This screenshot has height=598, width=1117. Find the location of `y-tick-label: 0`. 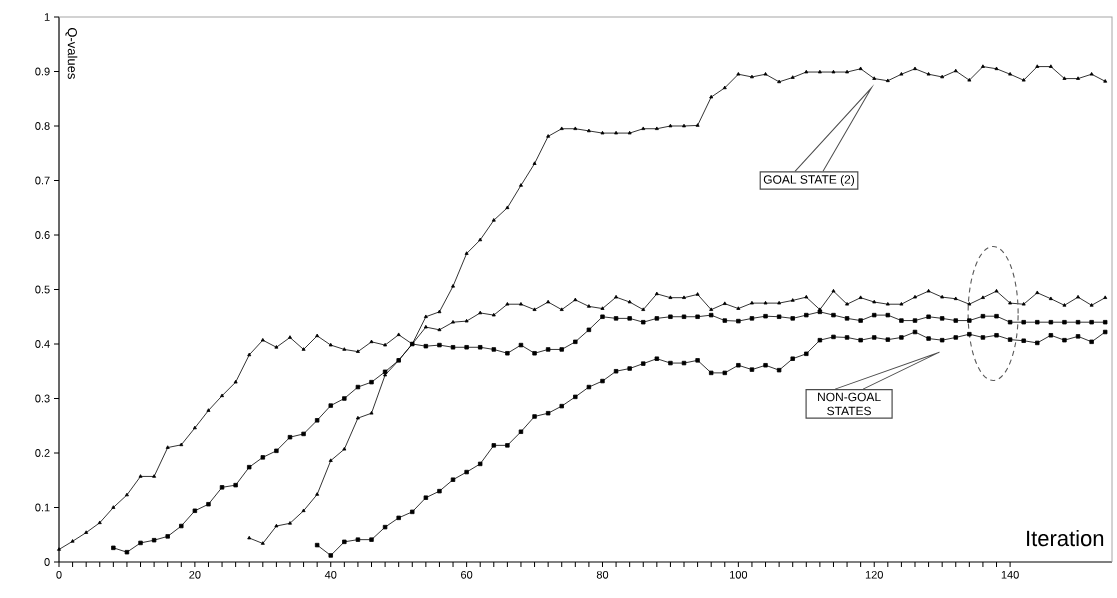

y-tick-label: 0 is located at coordinates (47, 562).